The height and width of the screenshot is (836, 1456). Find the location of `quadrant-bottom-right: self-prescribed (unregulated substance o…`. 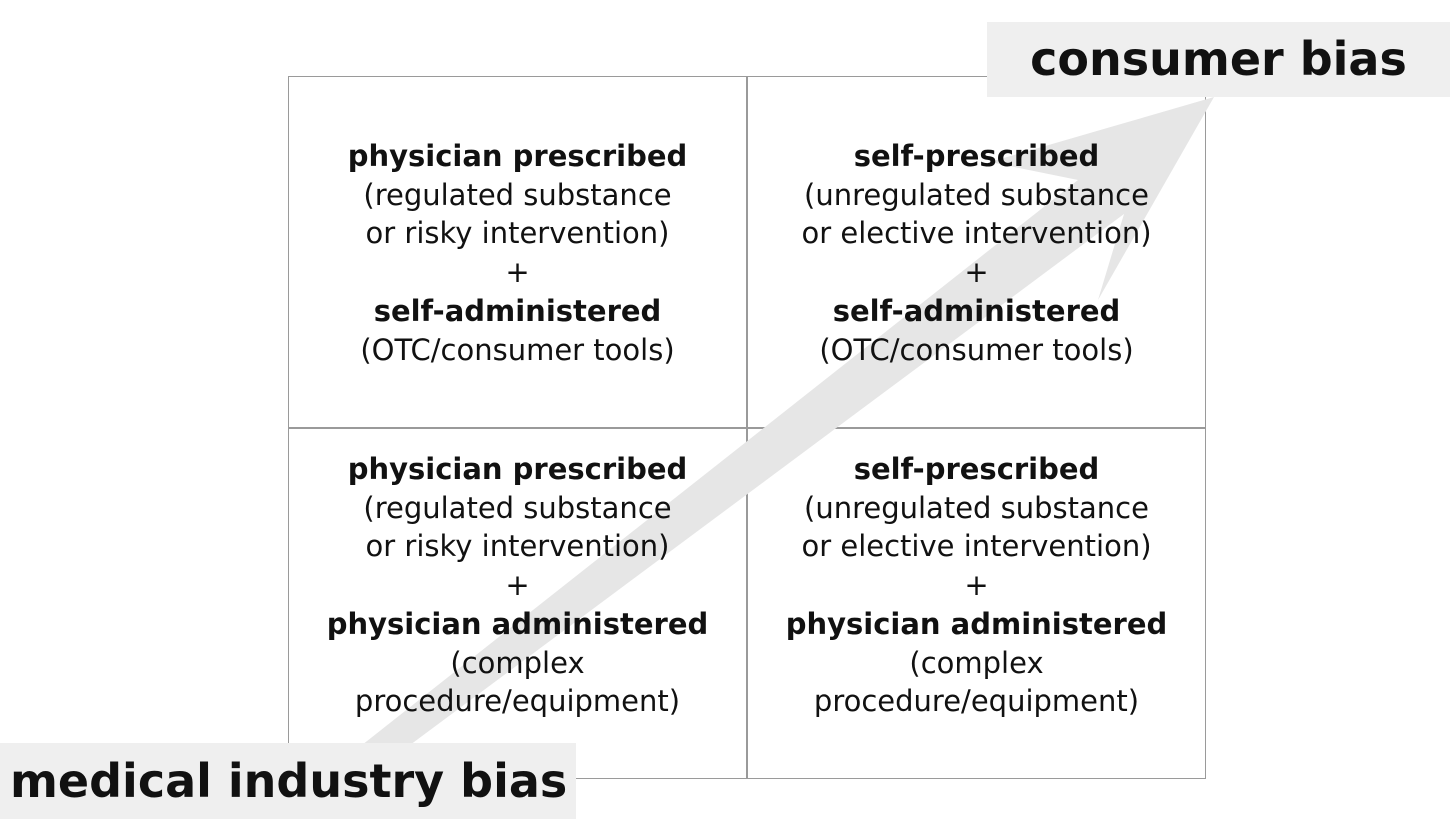

quadrant-bottom-right: self-prescribed (unregulated substance o… is located at coordinates (976, 585).